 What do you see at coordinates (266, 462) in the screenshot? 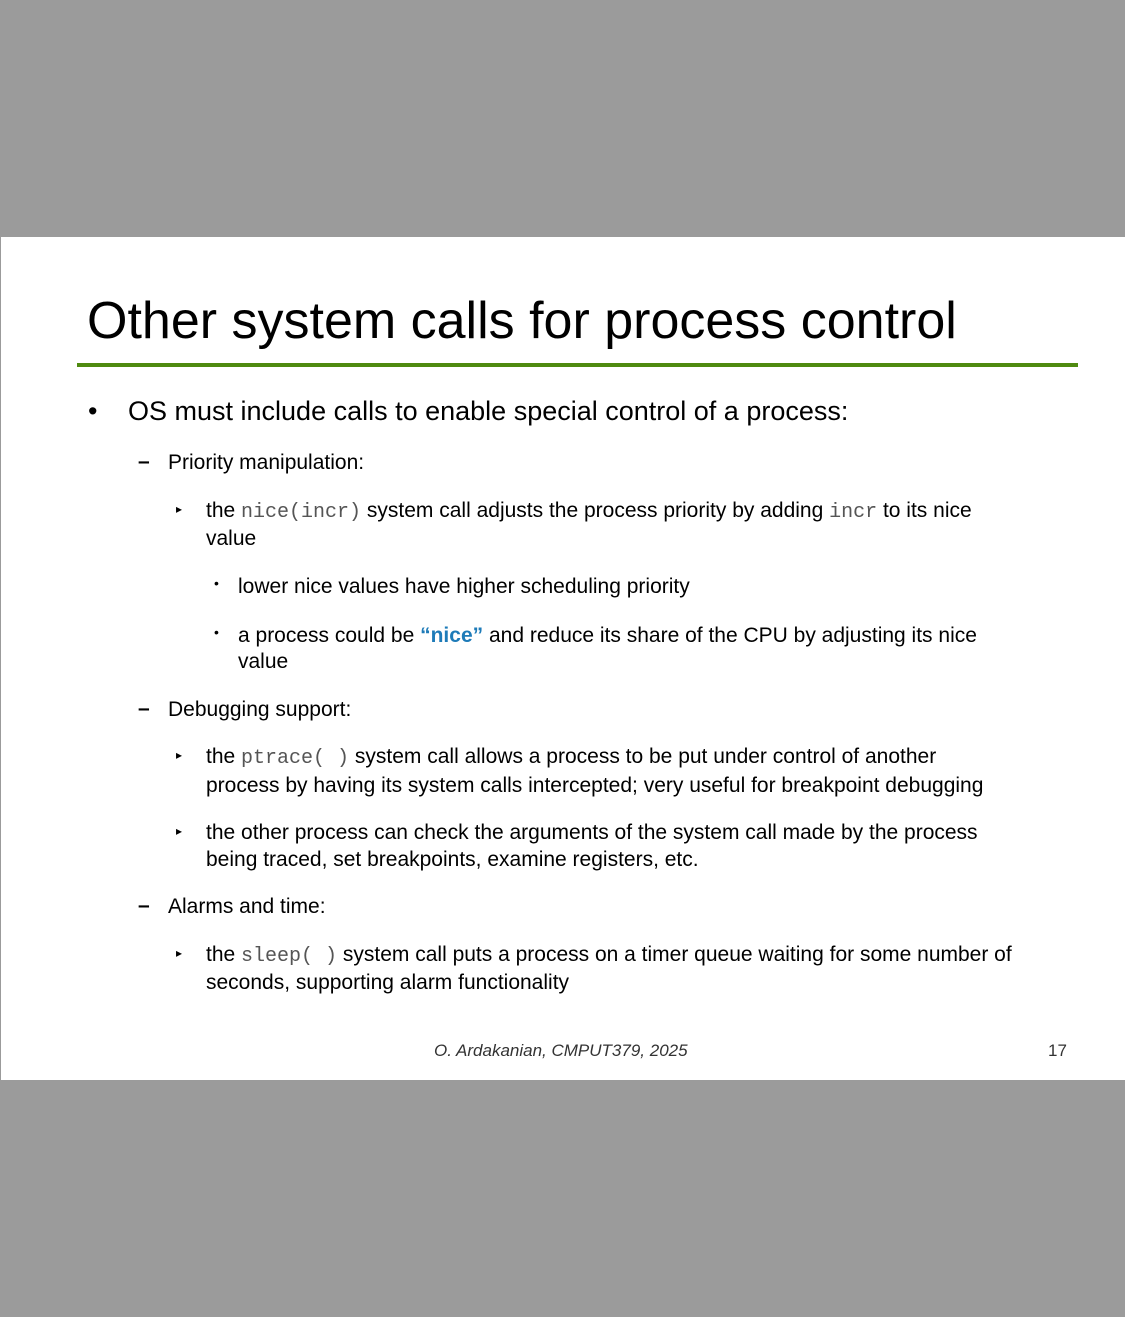
I see `priority-heading: Priority manipulation:` at bounding box center [266, 462].